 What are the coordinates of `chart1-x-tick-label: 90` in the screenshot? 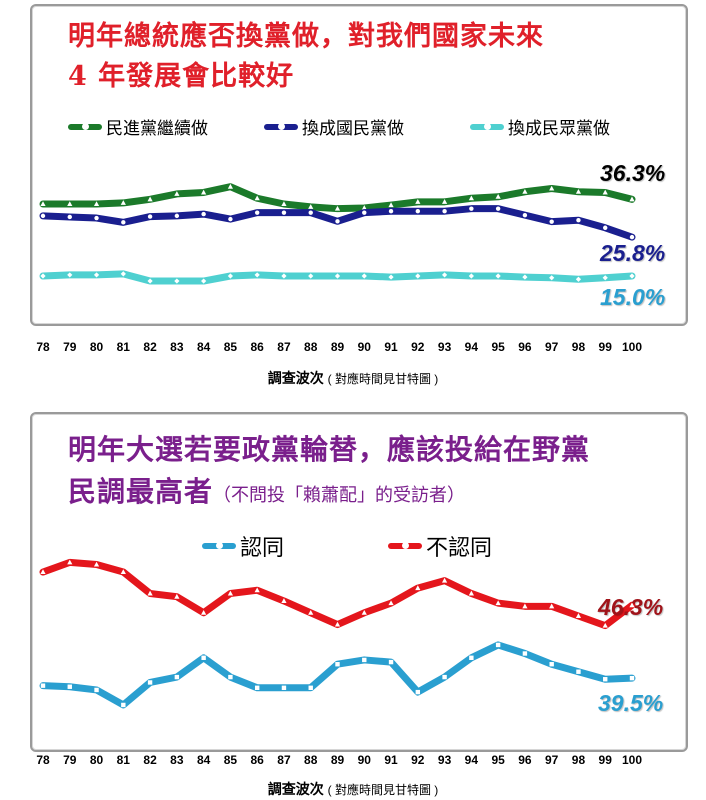 It's located at (364, 347).